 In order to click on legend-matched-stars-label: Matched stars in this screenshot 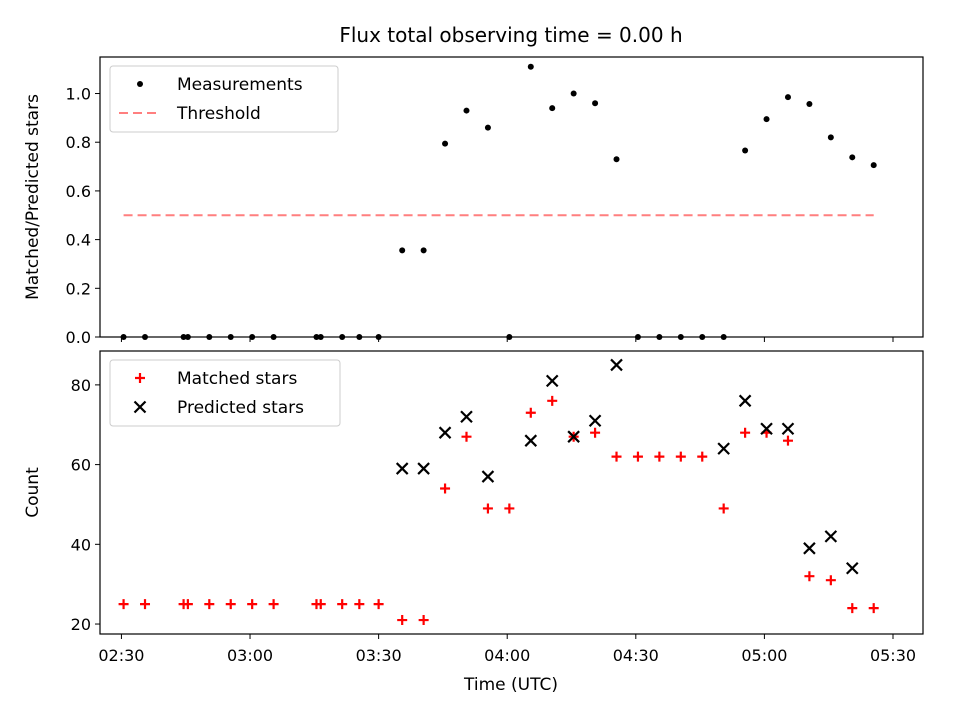, I will do `click(237, 379)`.